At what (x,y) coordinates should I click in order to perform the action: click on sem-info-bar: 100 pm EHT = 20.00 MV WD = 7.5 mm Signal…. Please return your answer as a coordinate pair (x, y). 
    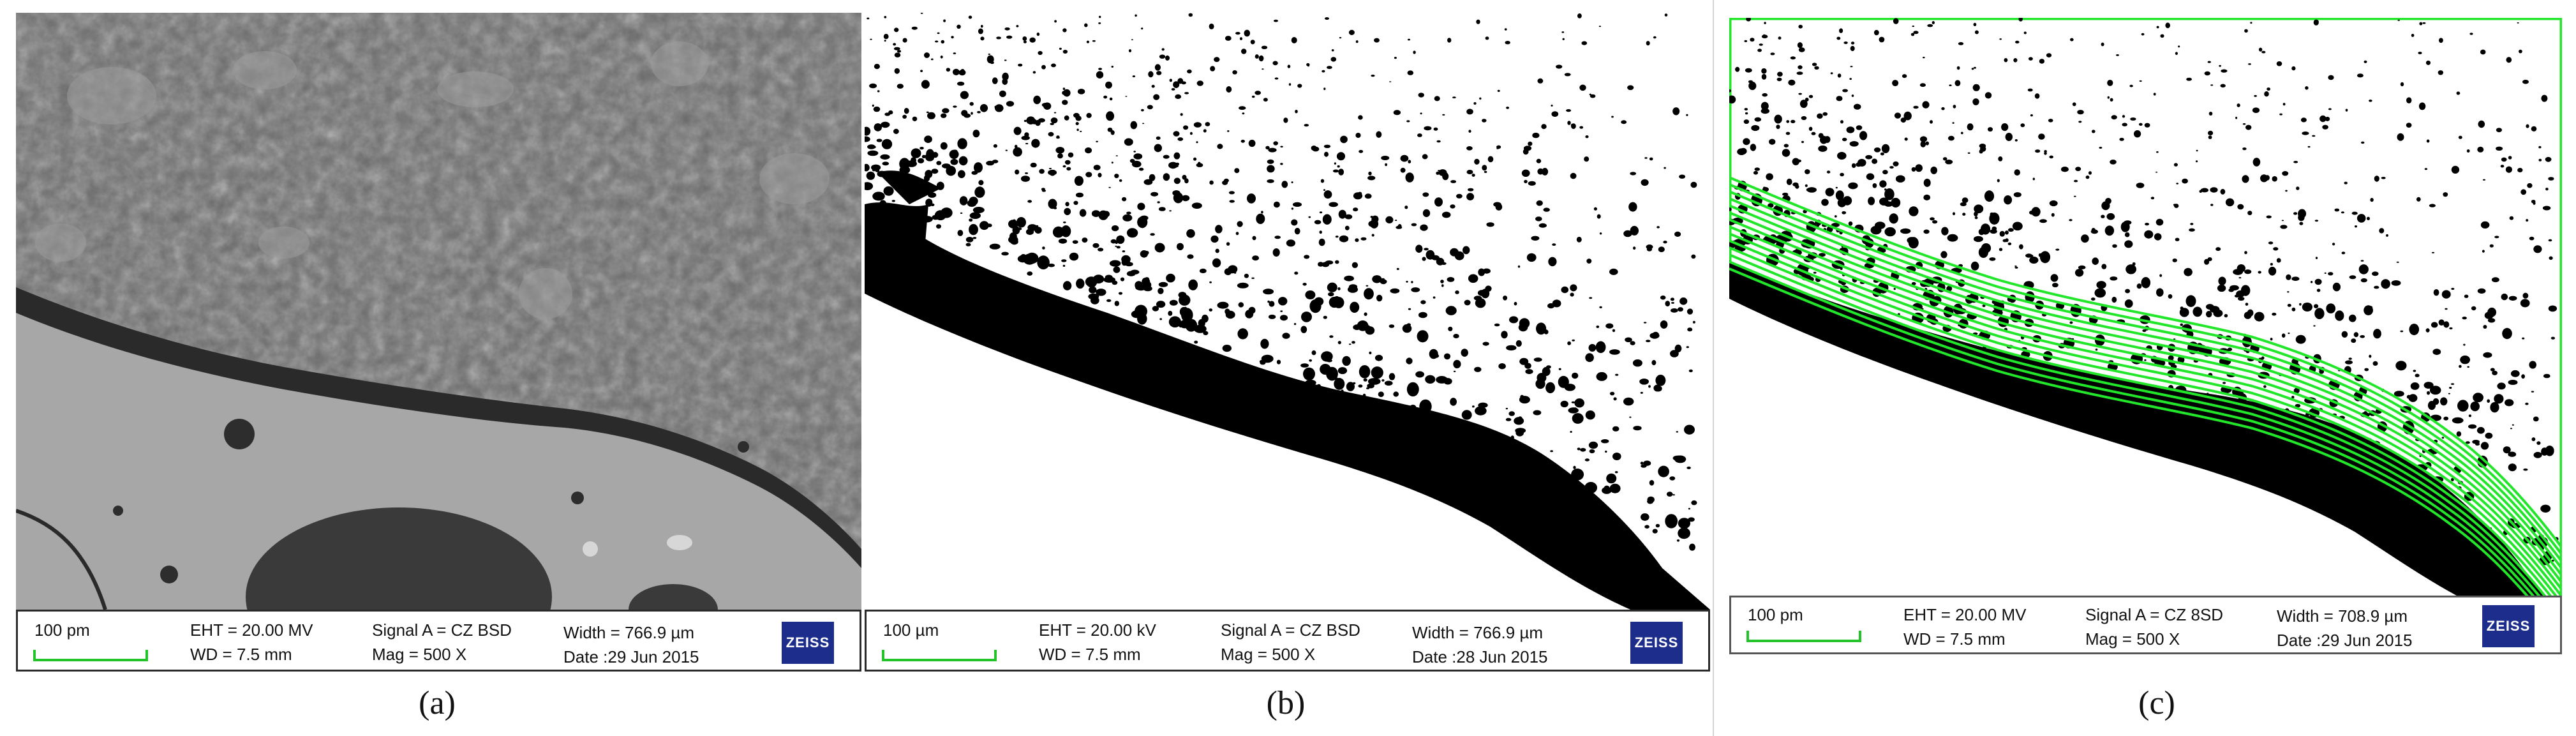
    Looking at the image, I should click on (438, 641).